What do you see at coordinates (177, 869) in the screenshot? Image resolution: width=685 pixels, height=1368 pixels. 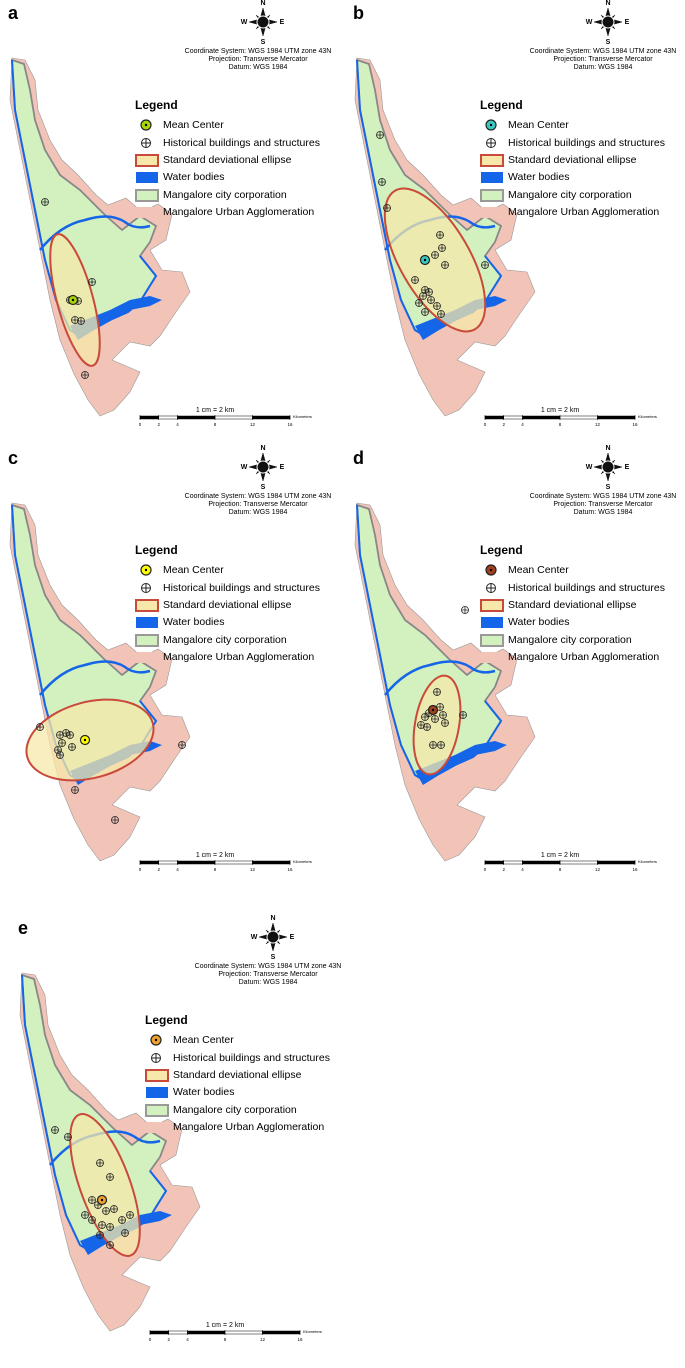 I see `scale-label: 4` at bounding box center [177, 869].